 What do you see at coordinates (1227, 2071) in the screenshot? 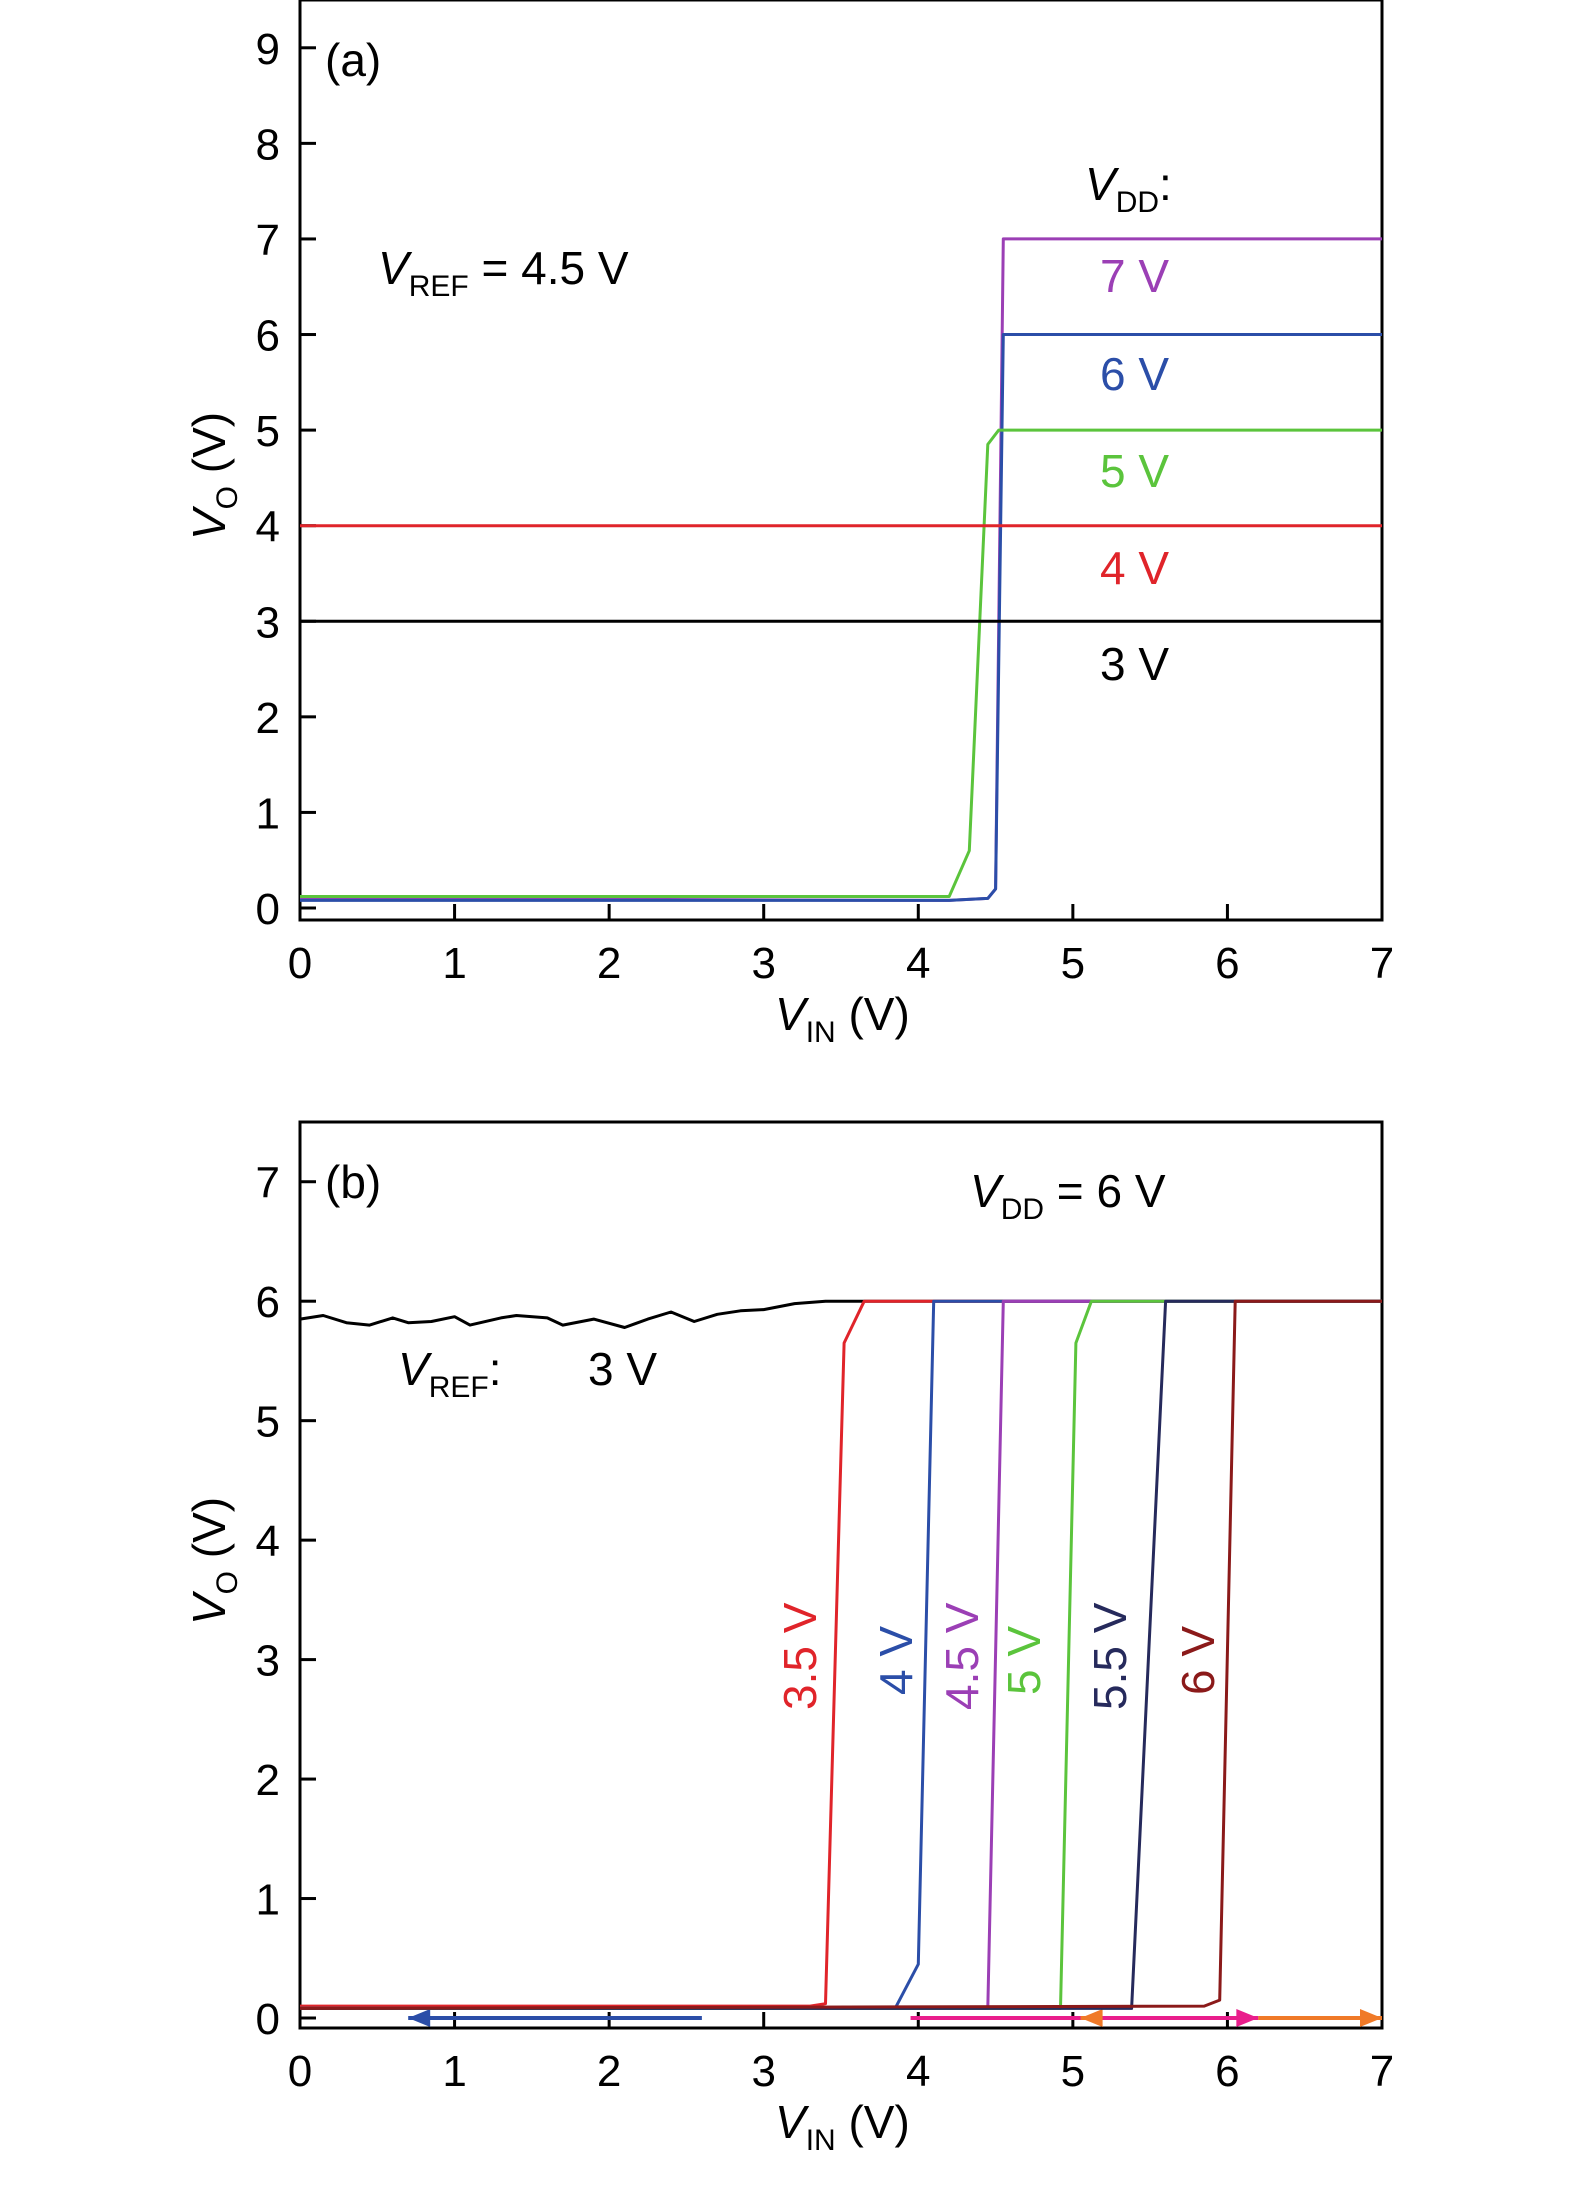
I see `x-tick-label-b: 6` at bounding box center [1227, 2071].